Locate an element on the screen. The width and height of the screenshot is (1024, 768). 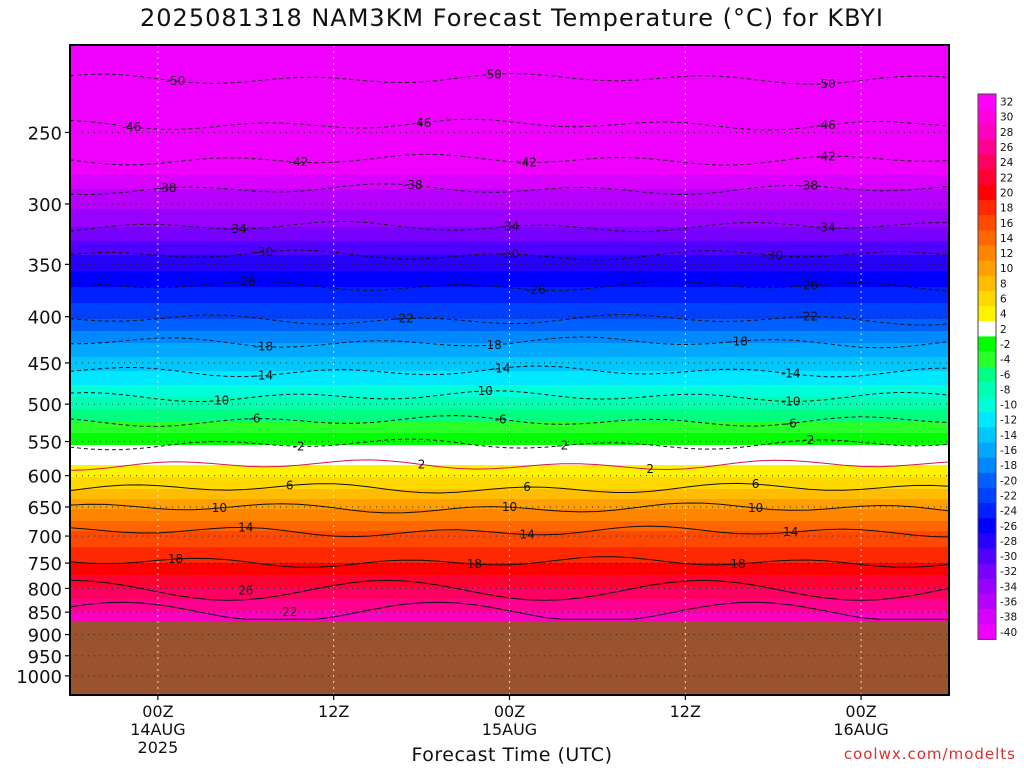
y-tick-label: 1000 is located at coordinates (39, 677).